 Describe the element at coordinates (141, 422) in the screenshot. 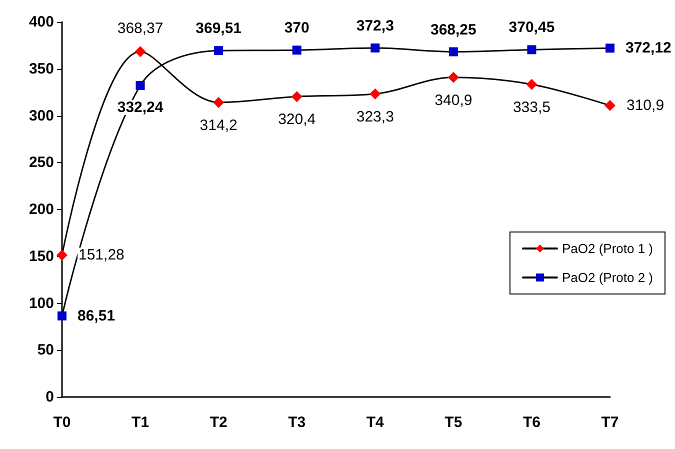

I see `x-tick-label: T1` at that location.